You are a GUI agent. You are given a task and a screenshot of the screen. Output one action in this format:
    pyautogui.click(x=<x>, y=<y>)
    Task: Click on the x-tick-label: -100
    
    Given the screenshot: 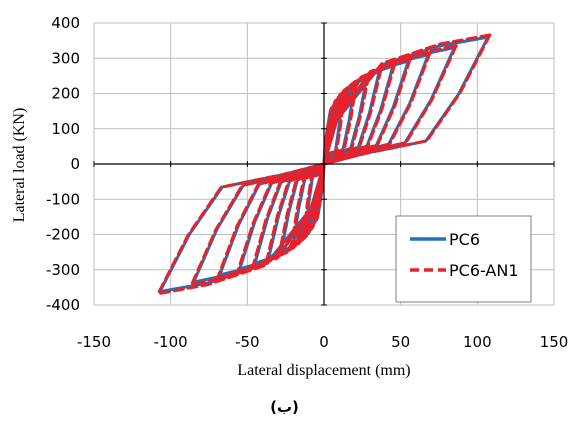 What is the action you would take?
    pyautogui.click(x=171, y=342)
    